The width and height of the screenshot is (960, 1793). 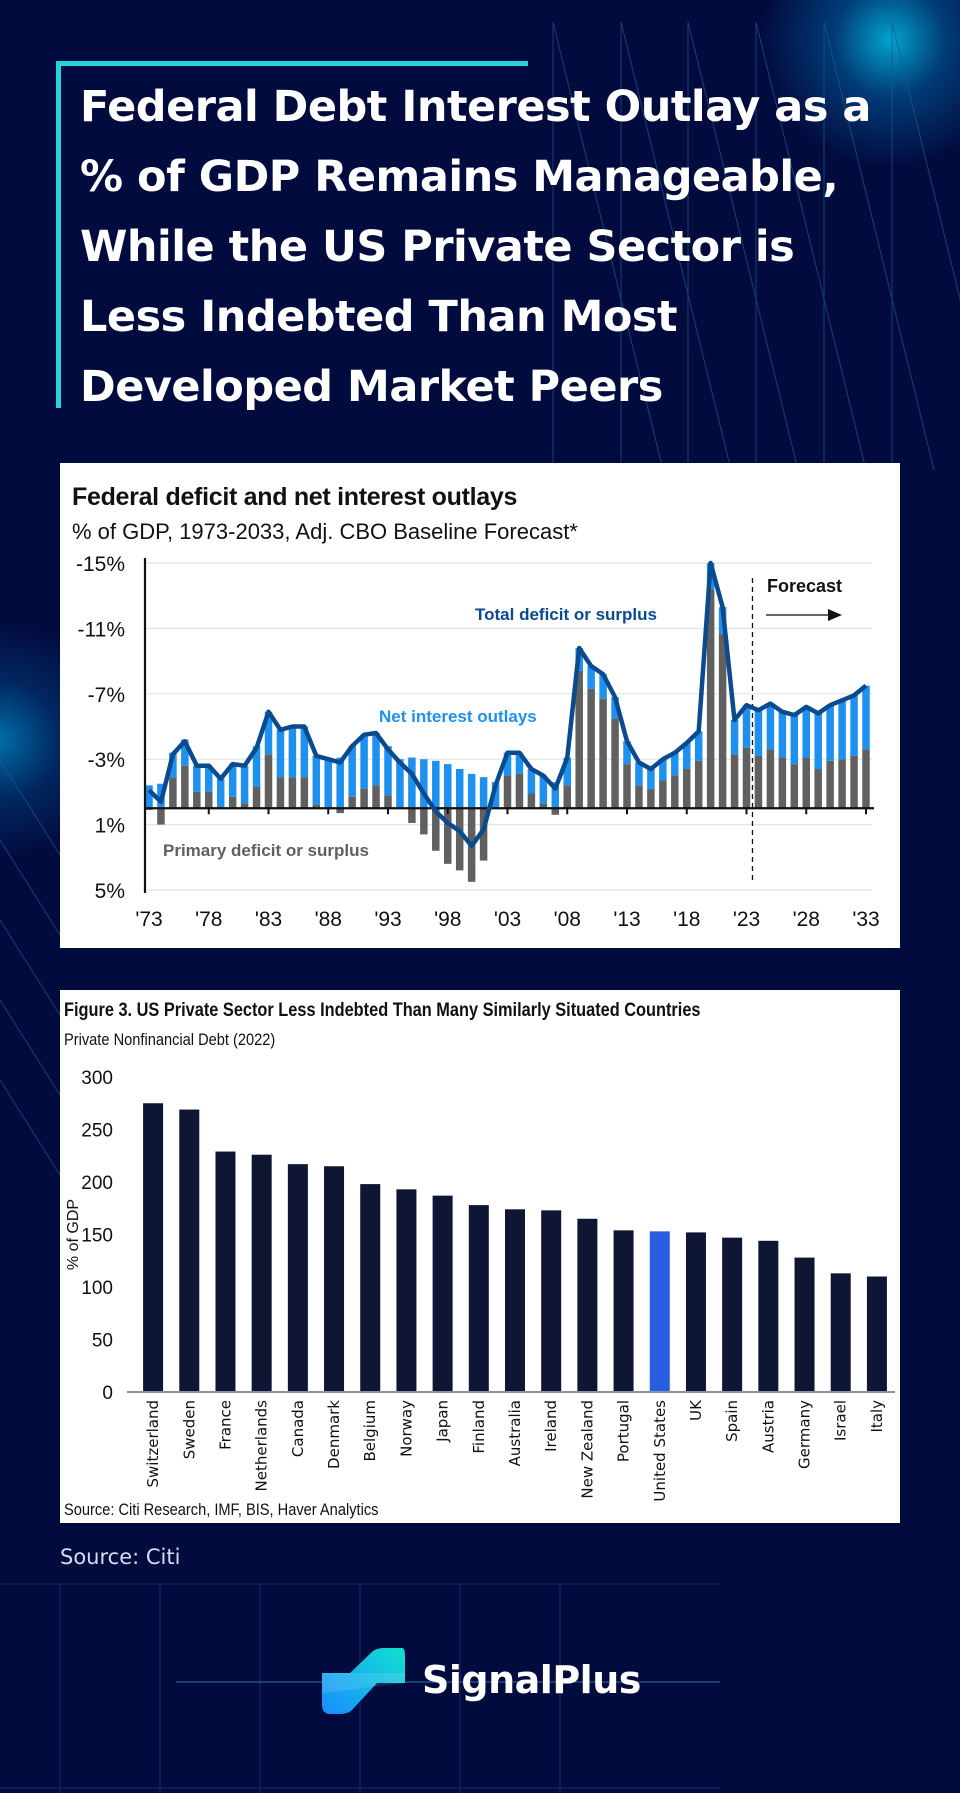 I want to click on x-tick-label: Australia, so click(x=515, y=1433).